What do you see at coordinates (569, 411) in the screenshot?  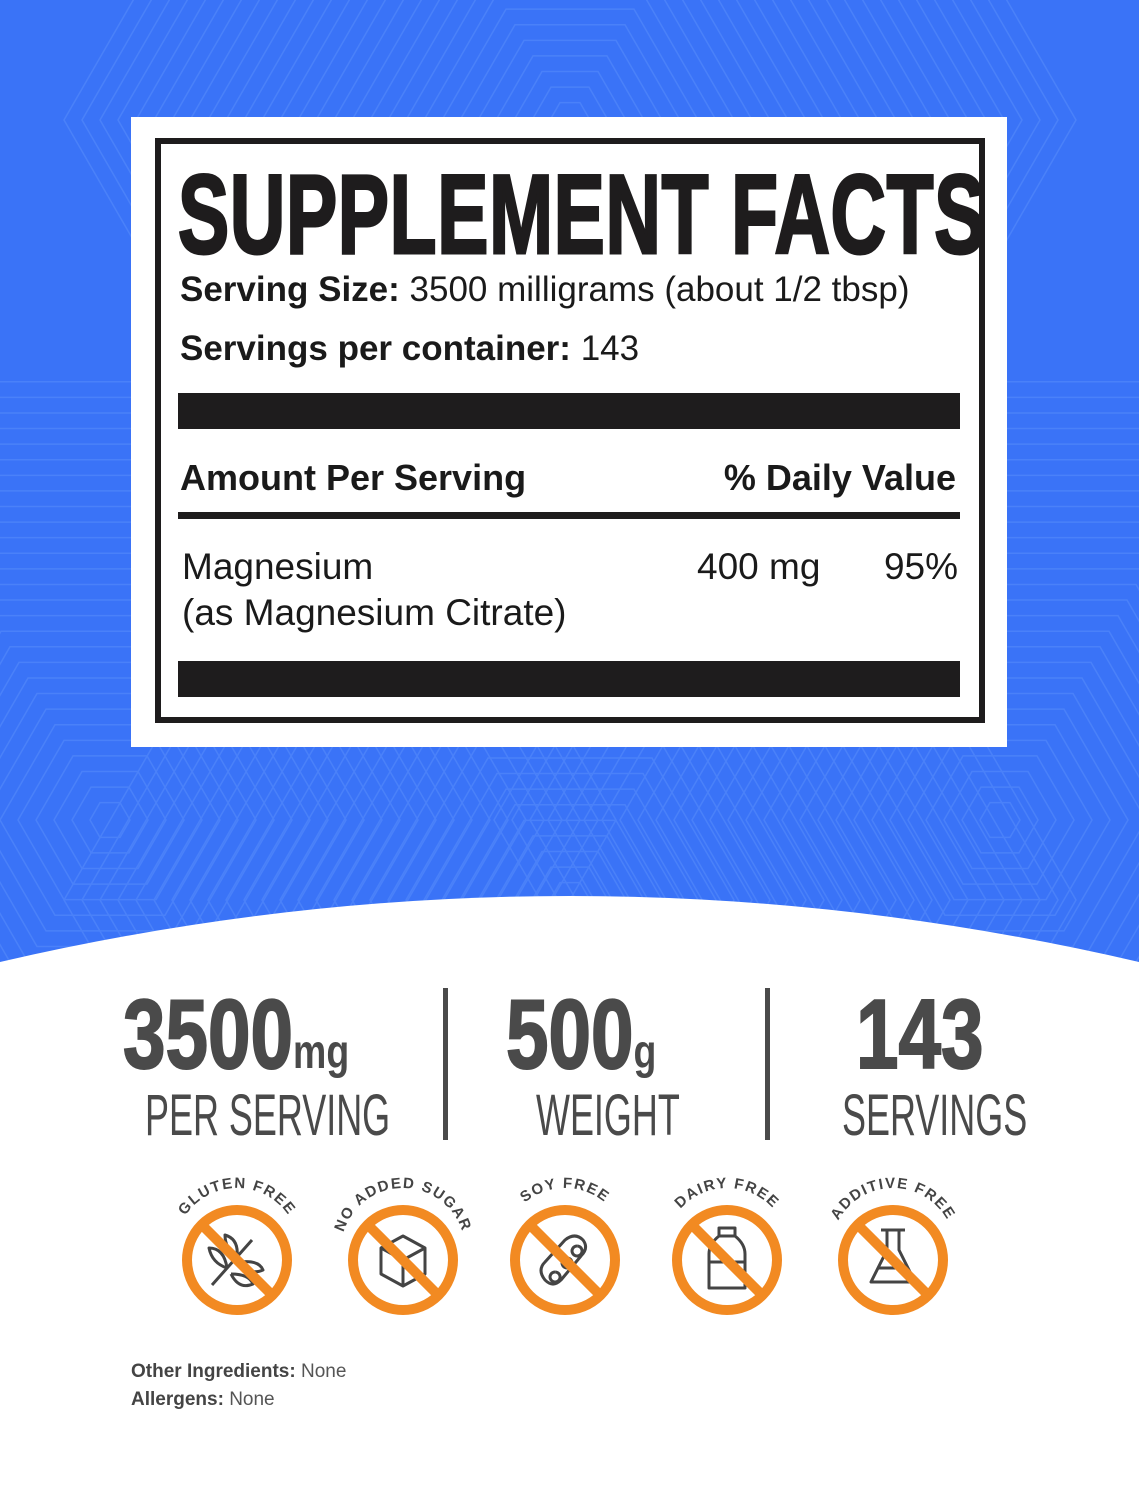 I see `thick-divider` at bounding box center [569, 411].